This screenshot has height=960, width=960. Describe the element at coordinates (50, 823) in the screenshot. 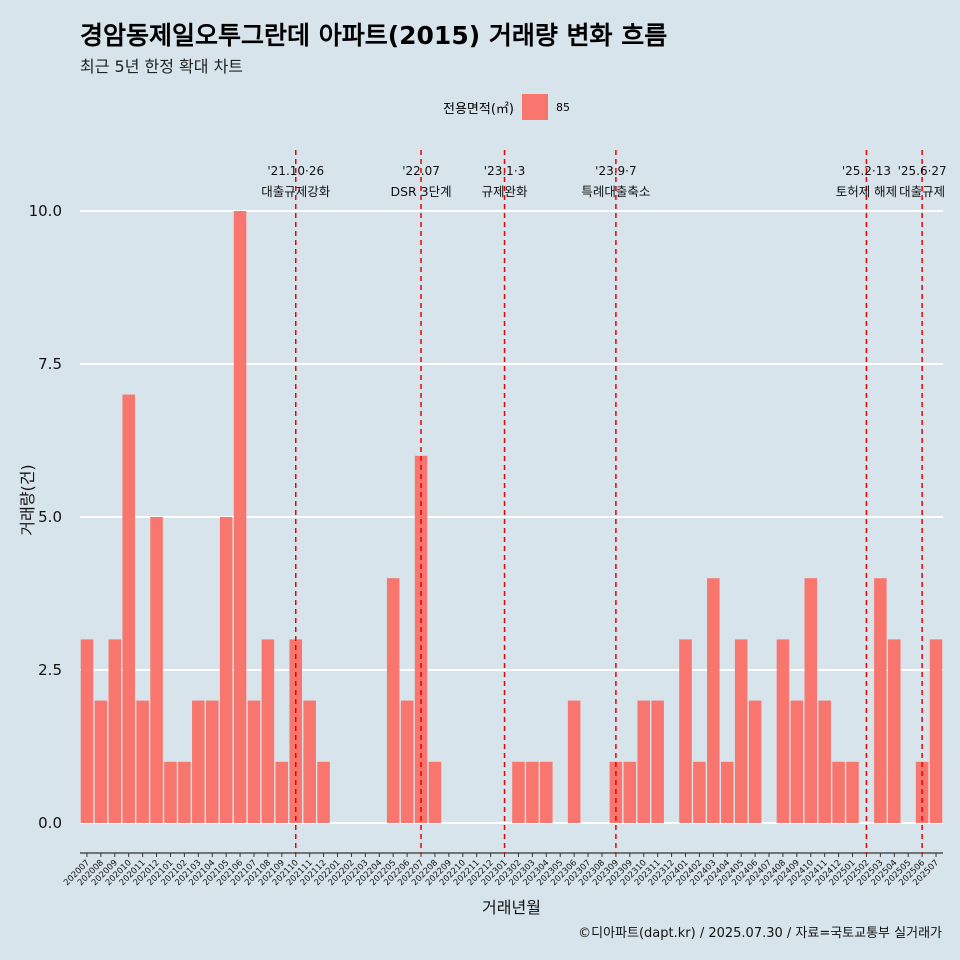

I see `y-tick-label: 0.0` at that location.